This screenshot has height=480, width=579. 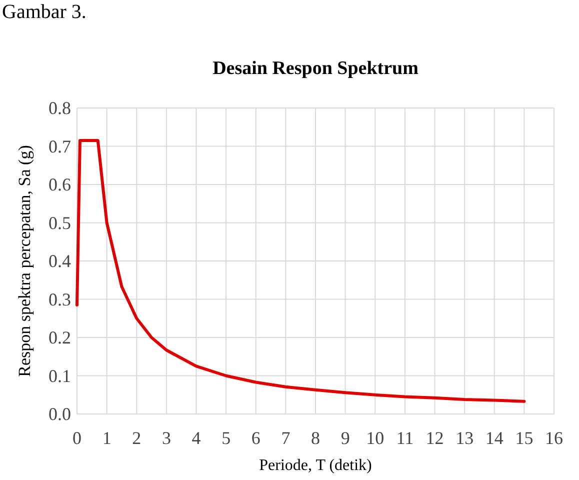 I want to click on x-tick-label: 0, so click(x=77, y=438).